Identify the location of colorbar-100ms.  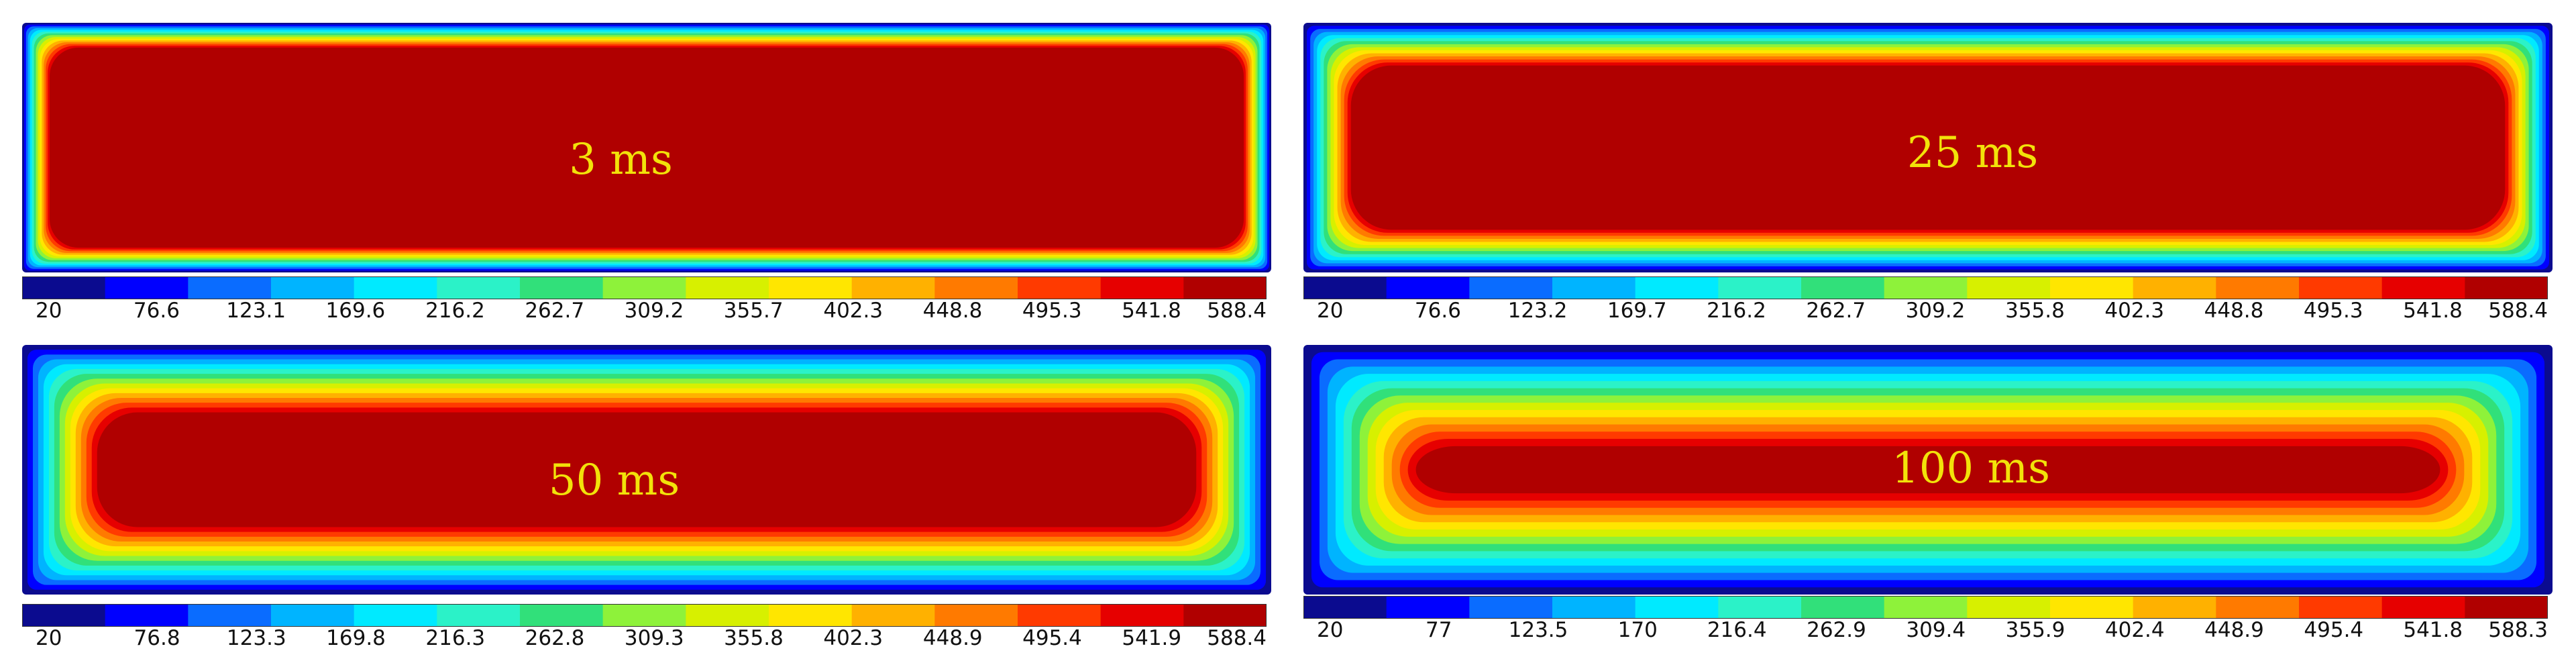
(1925, 607).